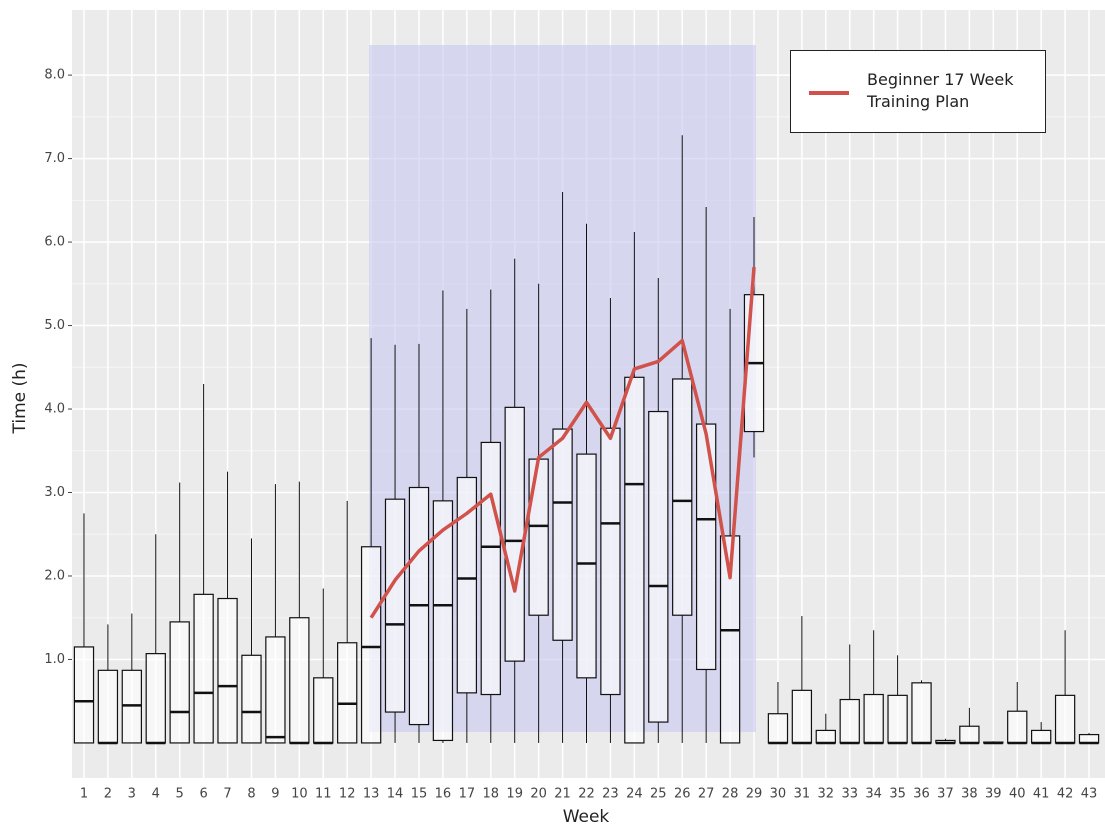 The width and height of the screenshot is (1105, 828). Describe the element at coordinates (54, 575) in the screenshot. I see `y-tick-label: 2.0` at that location.